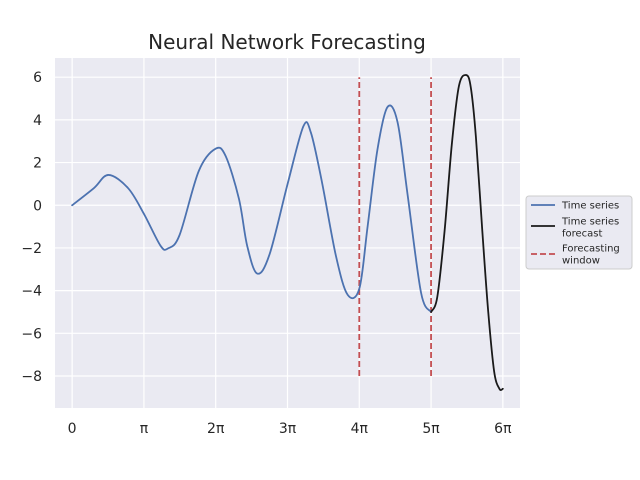 The height and width of the screenshot is (480, 640). I want to click on chart-title: Neural Network Forecasting, so click(287, 42).